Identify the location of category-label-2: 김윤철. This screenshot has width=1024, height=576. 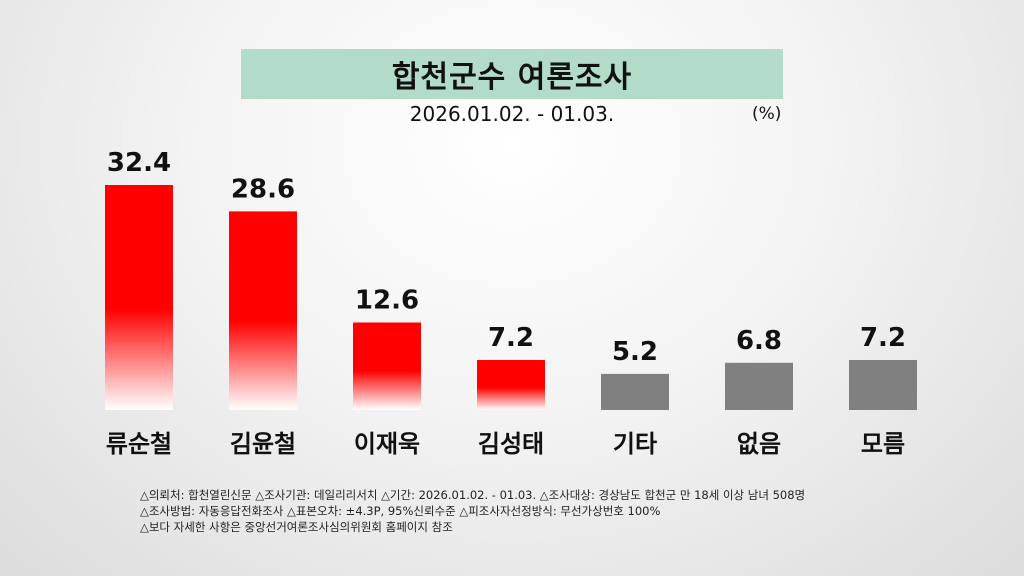
(263, 444).